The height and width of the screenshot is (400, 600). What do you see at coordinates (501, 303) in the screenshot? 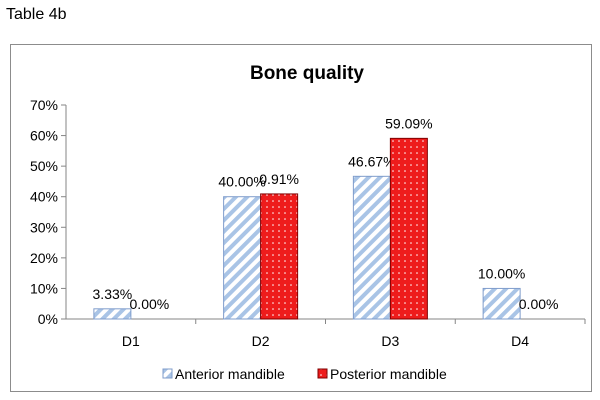
I see `bar-anterior-d4` at bounding box center [501, 303].